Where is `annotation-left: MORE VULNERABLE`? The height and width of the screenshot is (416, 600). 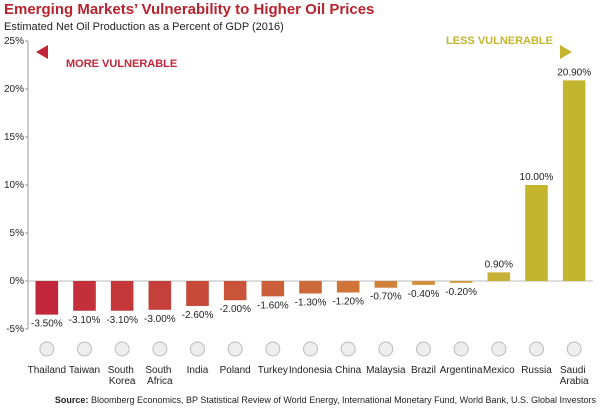
annotation-left: MORE VULNERABLE is located at coordinates (121, 64).